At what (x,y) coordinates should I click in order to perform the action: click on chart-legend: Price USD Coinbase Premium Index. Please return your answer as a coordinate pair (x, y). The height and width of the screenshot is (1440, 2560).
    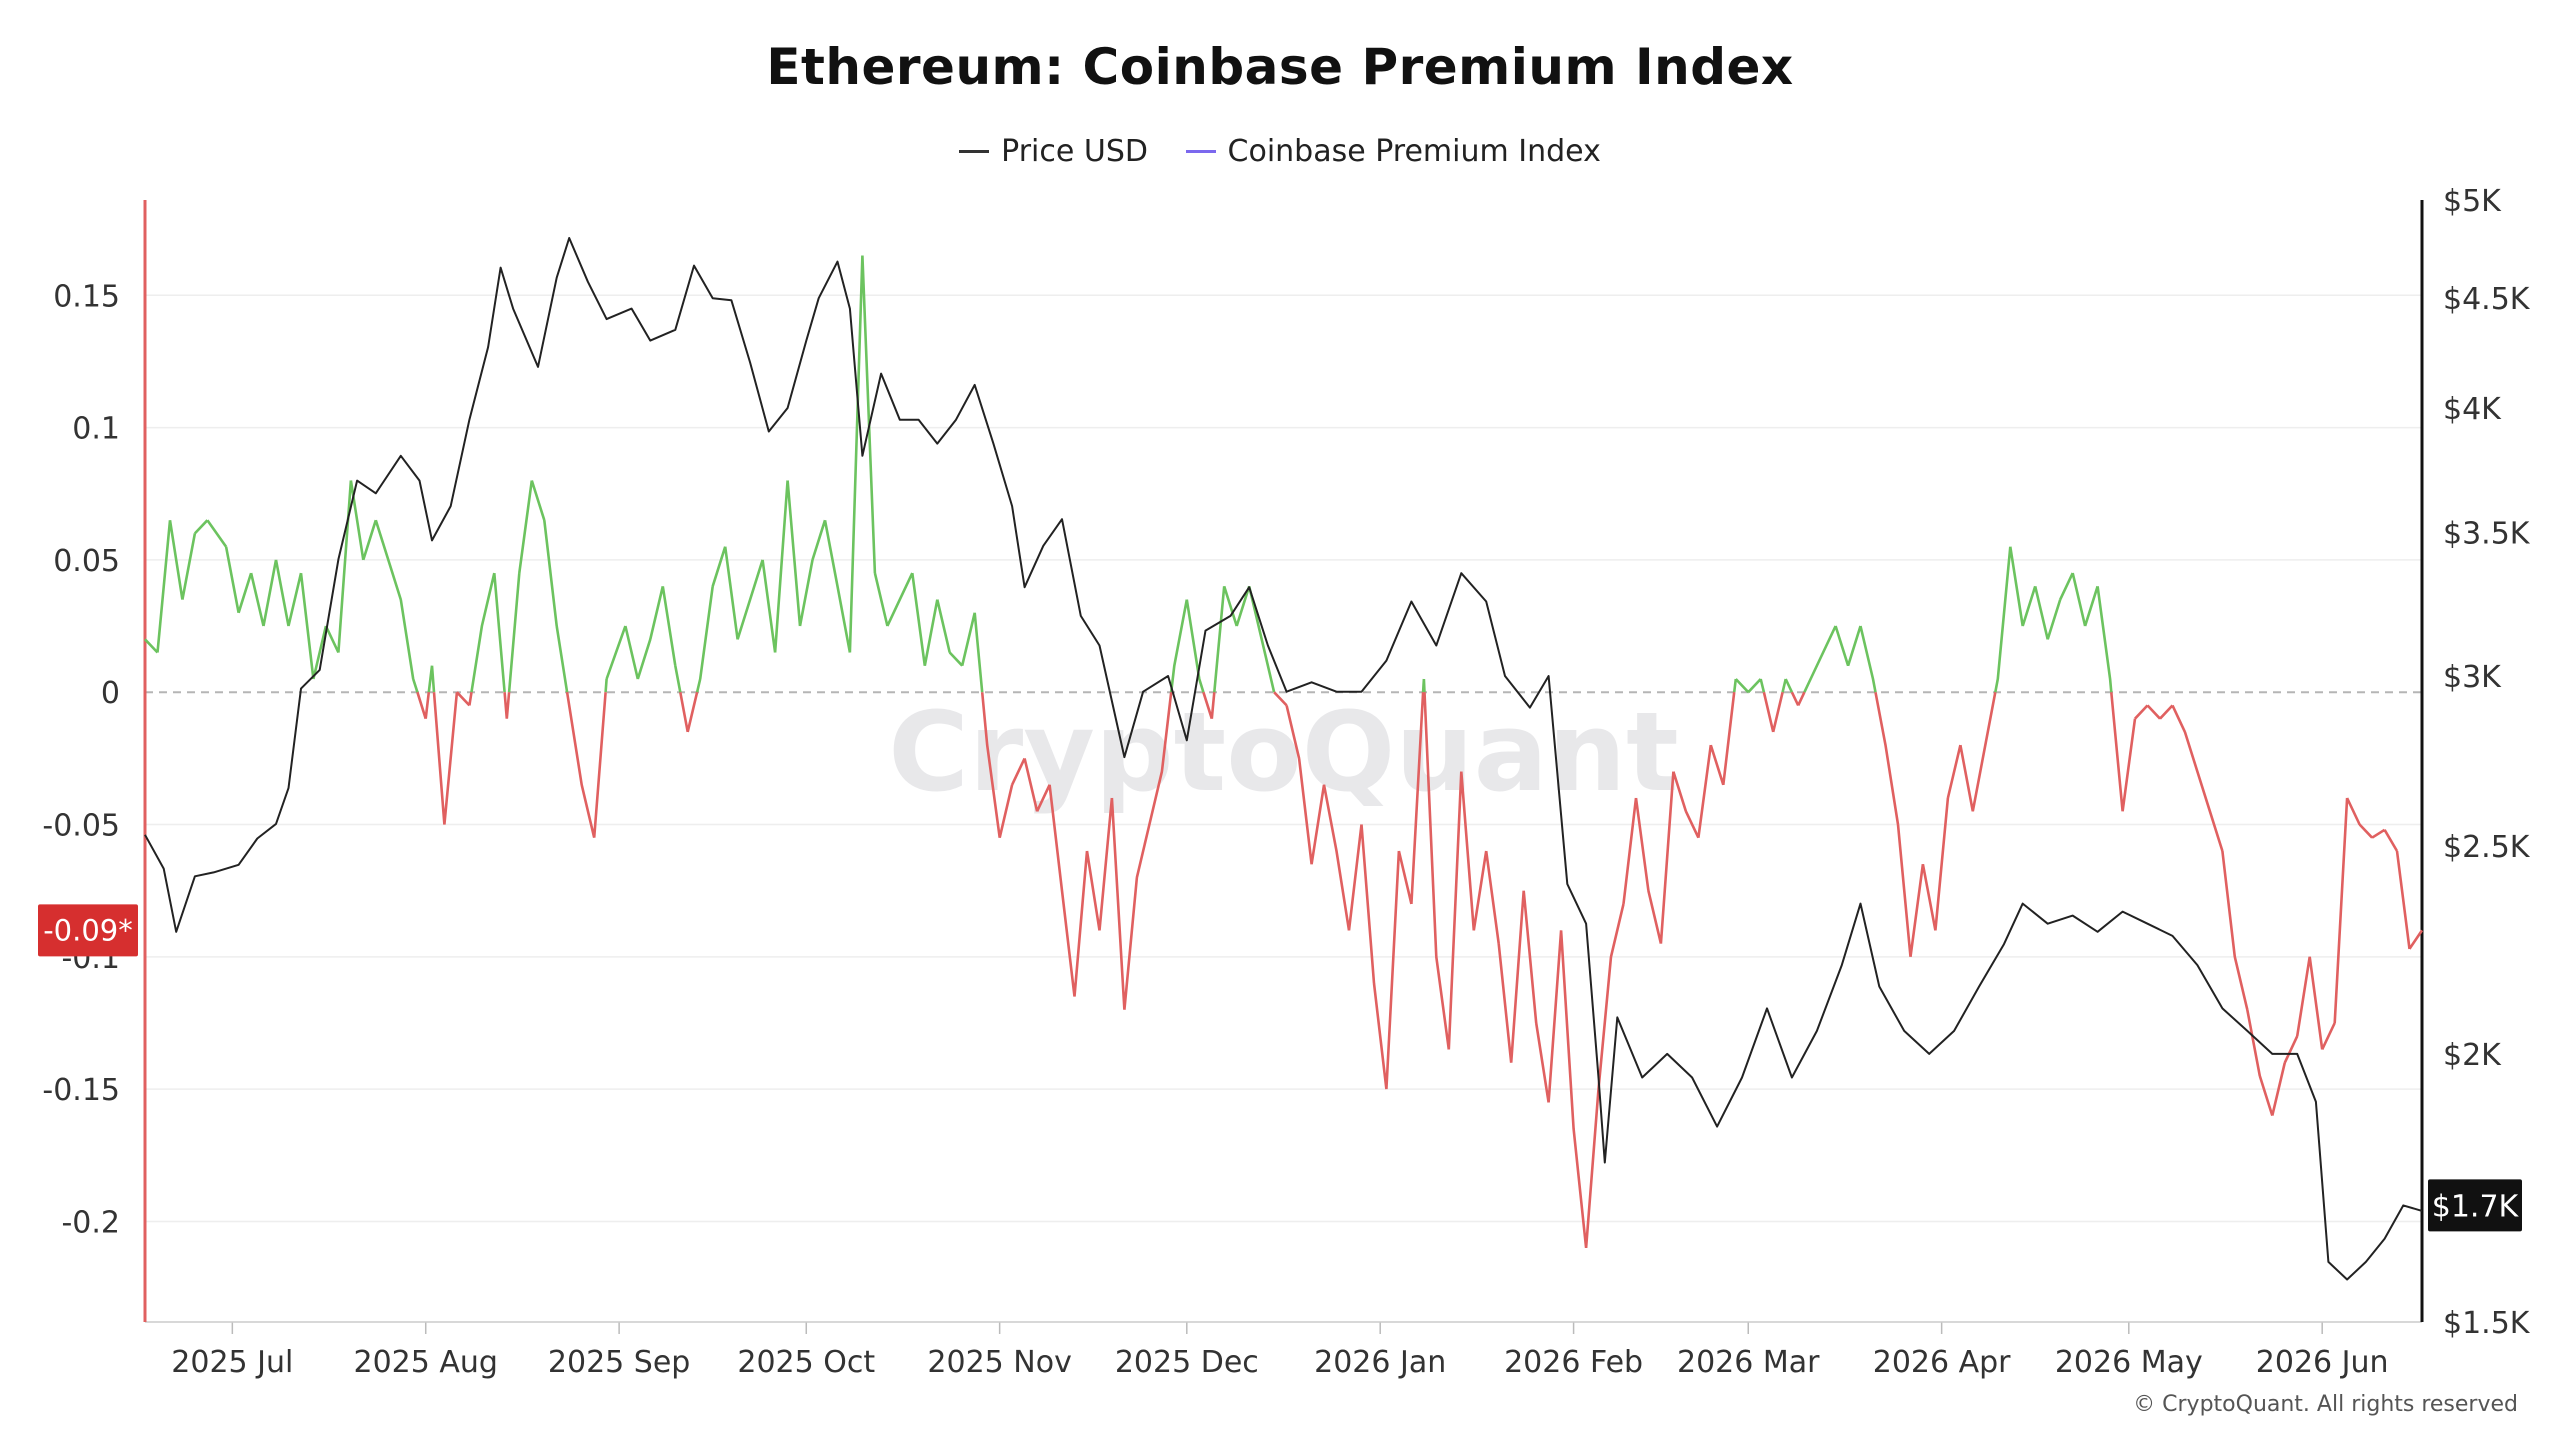
    Looking at the image, I should click on (1280, 147).